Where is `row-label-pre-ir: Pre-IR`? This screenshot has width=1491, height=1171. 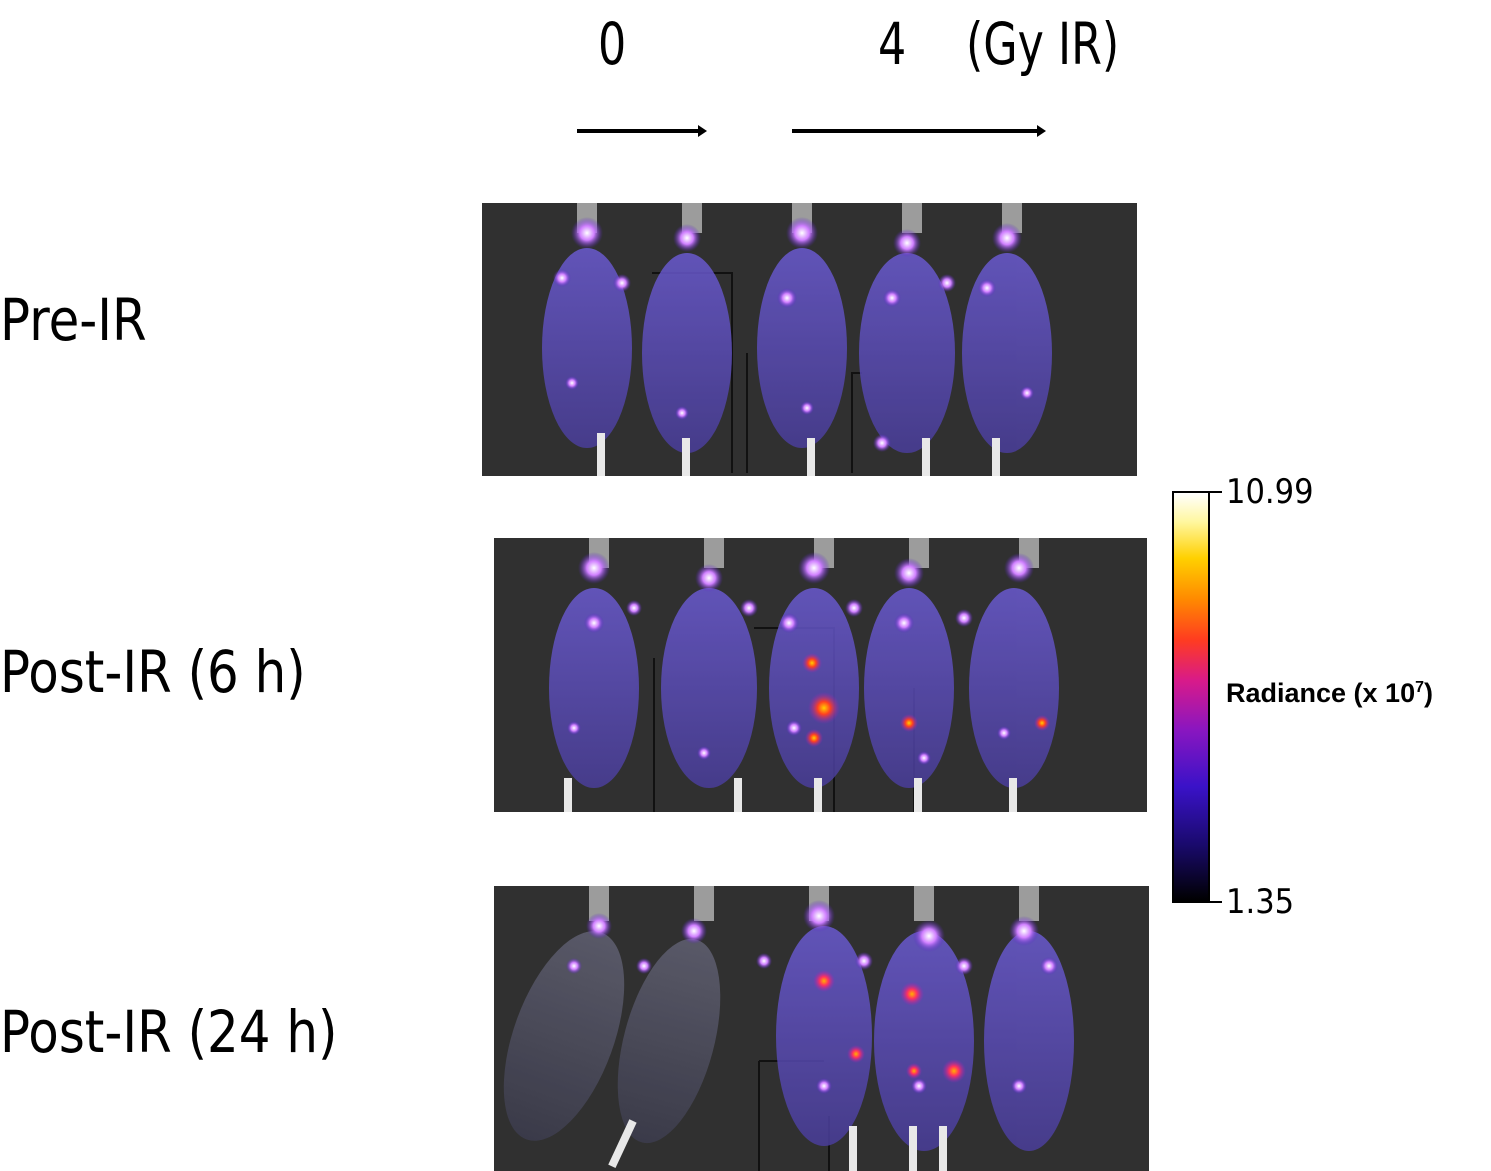
row-label-pre-ir: Pre-IR is located at coordinates (73, 320).